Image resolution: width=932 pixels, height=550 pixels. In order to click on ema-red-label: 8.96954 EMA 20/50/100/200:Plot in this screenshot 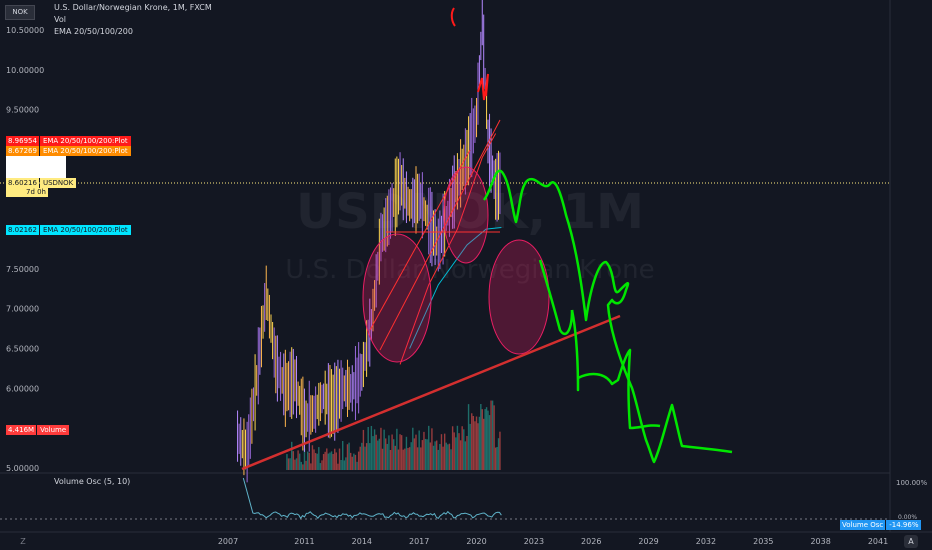, I will do `click(68, 141)`.